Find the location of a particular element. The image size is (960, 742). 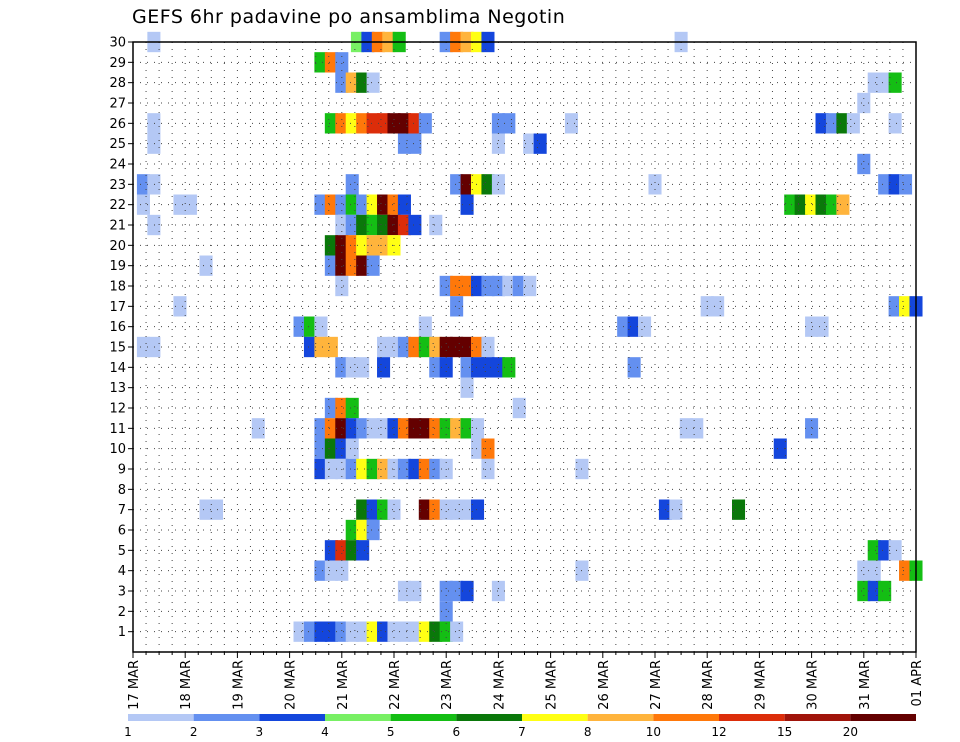

y-tick-label: 10 is located at coordinates (117, 449).